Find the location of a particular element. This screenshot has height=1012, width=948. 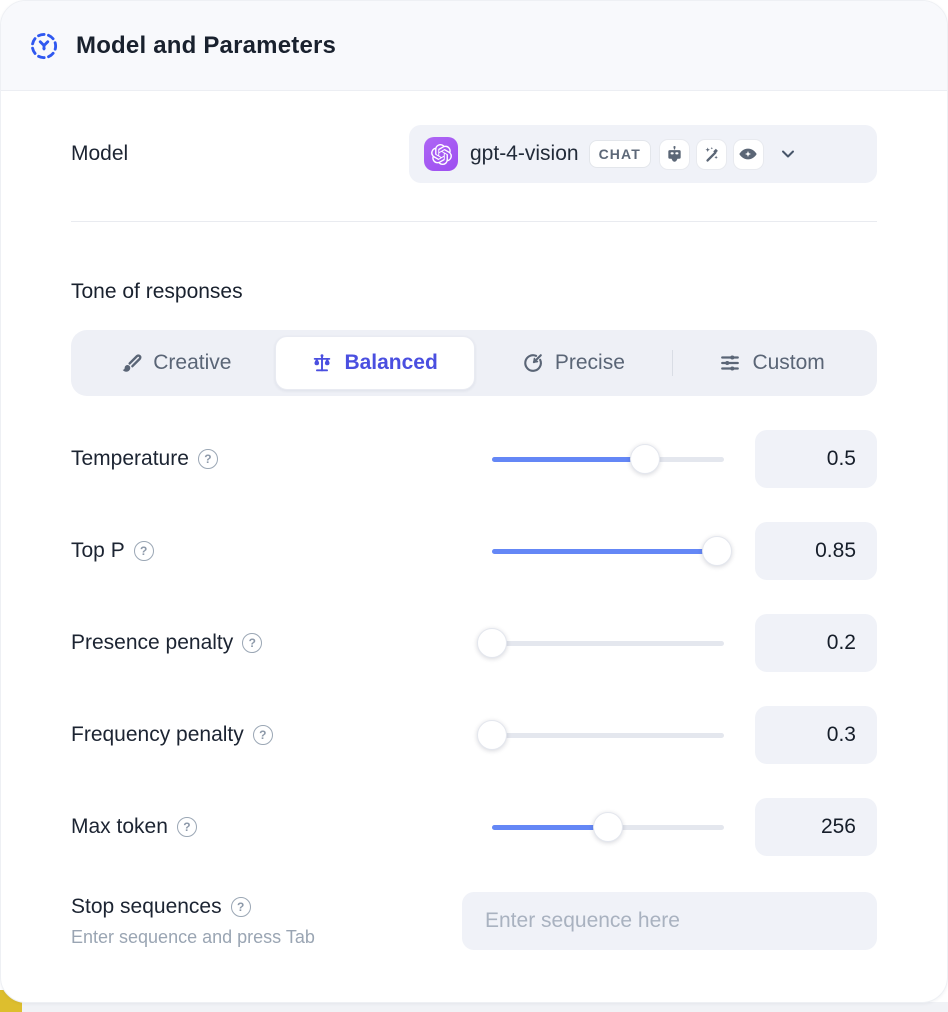

assistant-bot-icon is located at coordinates (674, 154).